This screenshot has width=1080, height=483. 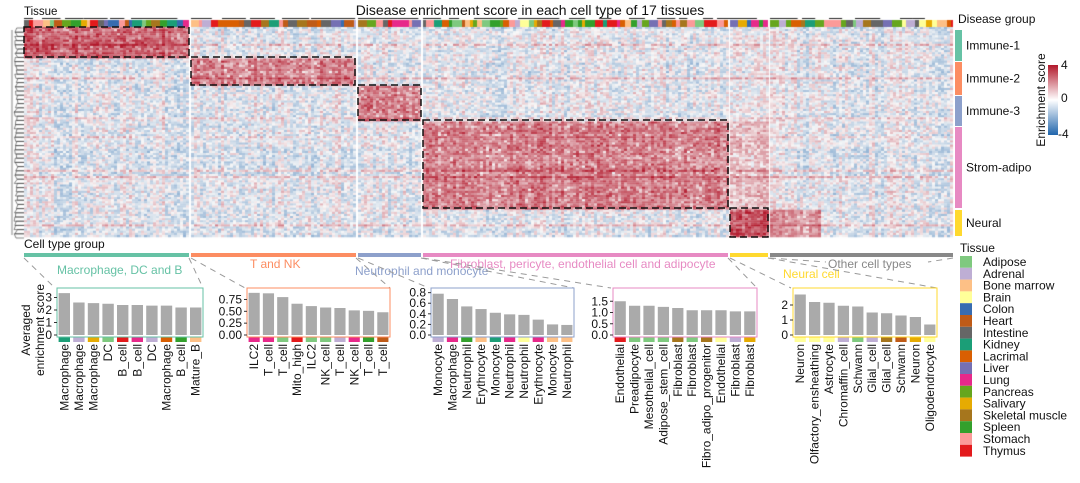 What do you see at coordinates (843, 385) in the screenshot?
I see `bar-category-label: Chromaffin_cell` at bounding box center [843, 385].